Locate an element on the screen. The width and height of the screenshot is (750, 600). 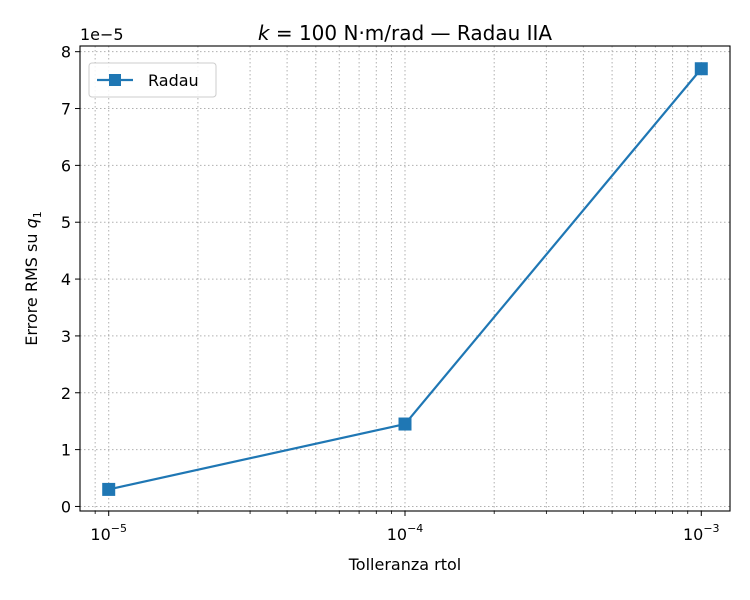
y-tick-label: 2 is located at coordinates (66, 393).